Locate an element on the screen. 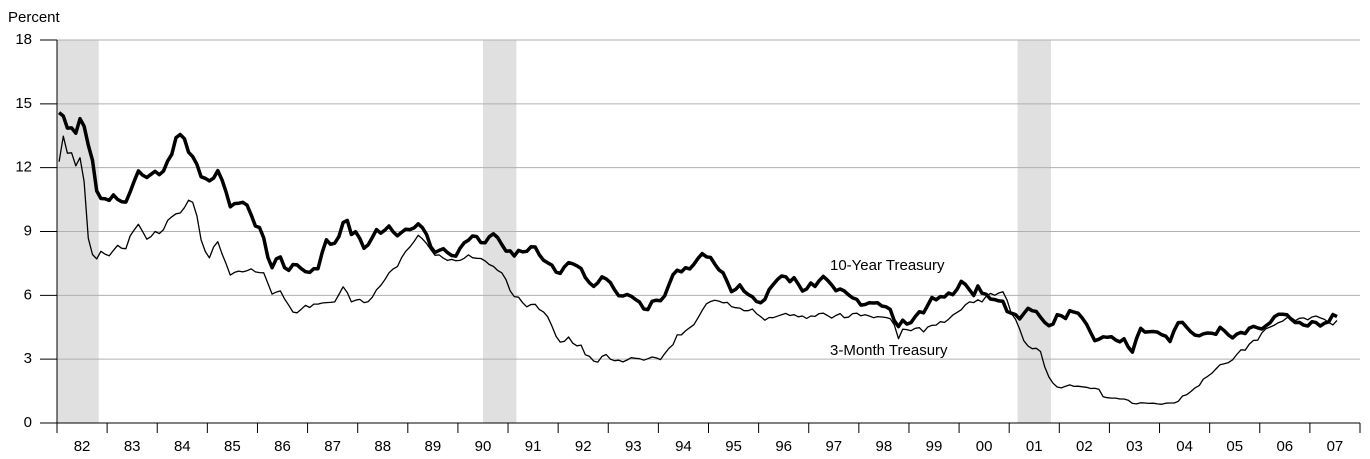 Image resolution: width=1370 pixels, height=459 pixels. x-tick-label: 89 is located at coordinates (433, 446).